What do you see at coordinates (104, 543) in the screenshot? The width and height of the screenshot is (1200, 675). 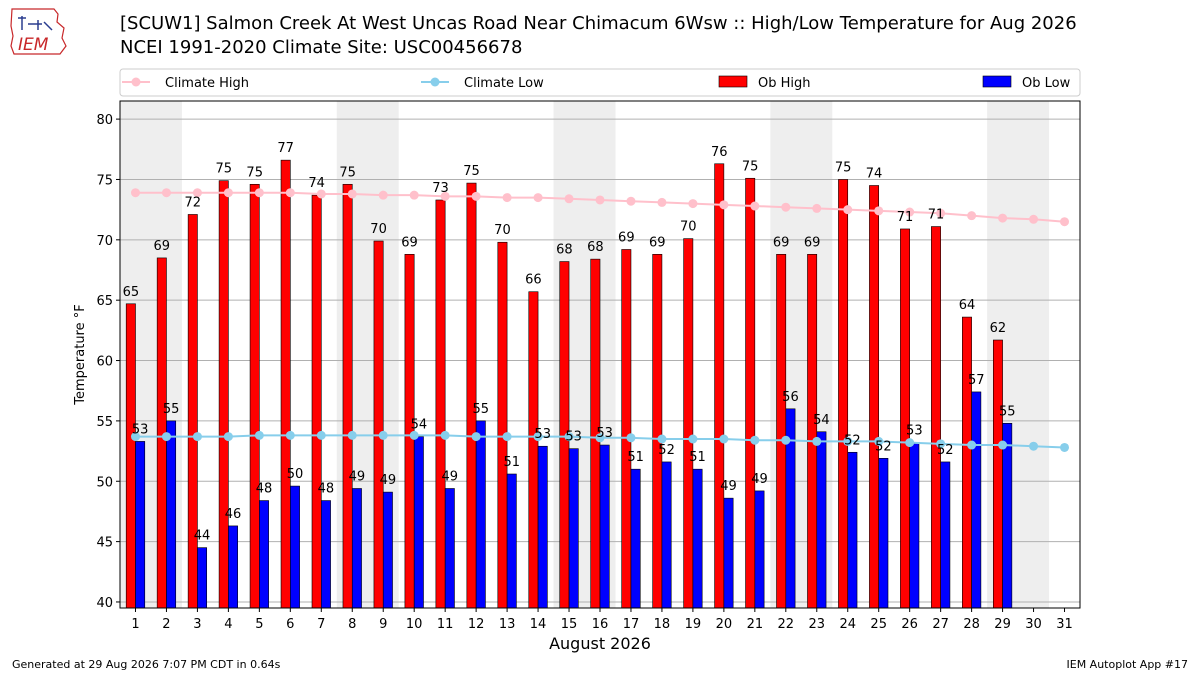 I see `y-tick-label: 45` at bounding box center [104, 543].